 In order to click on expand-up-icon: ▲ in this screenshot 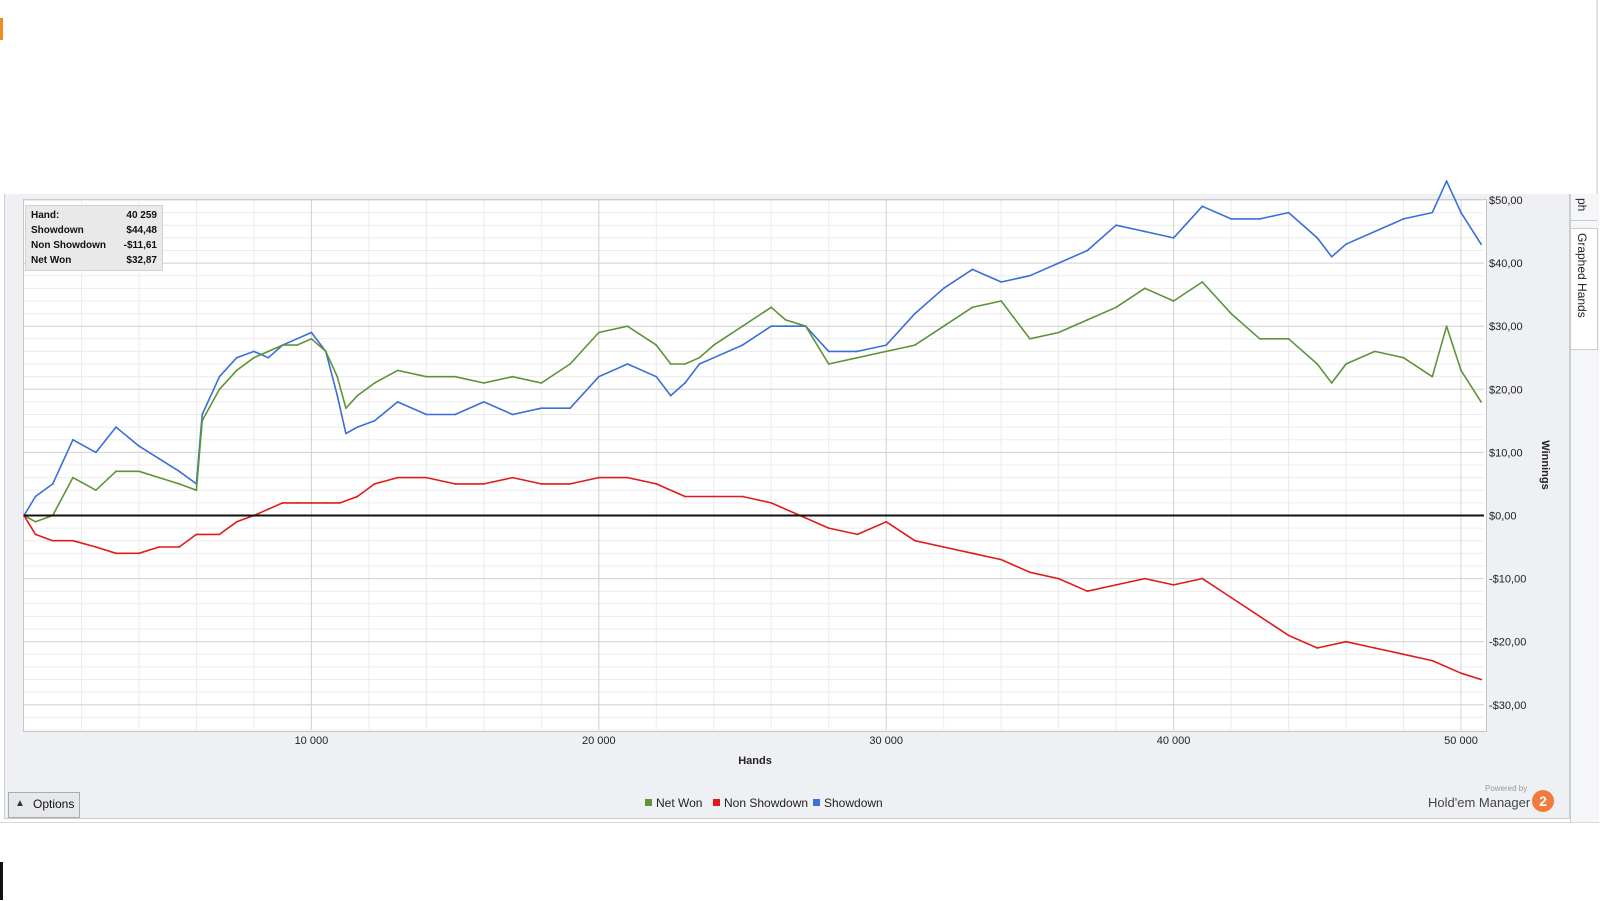, I will do `click(20, 803)`.